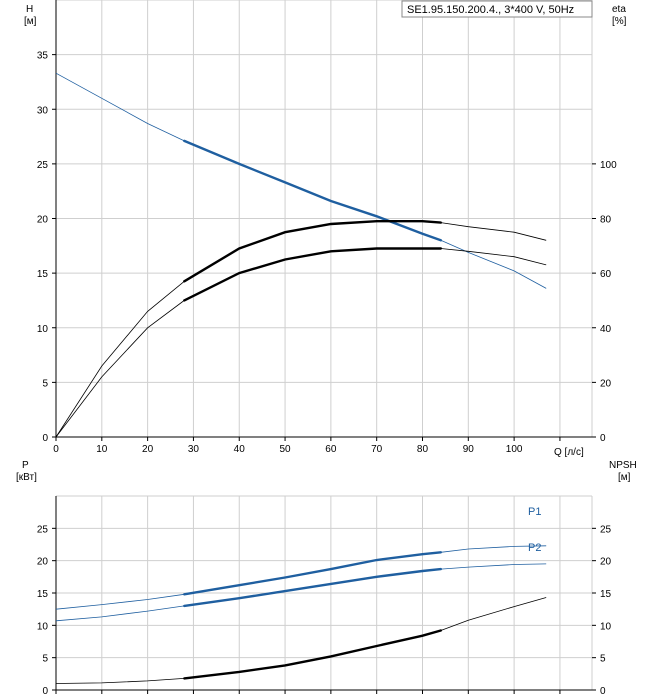 The image size is (658, 700). Describe the element at coordinates (619, 21) in the screenshot. I see `top-y2unit: [%]` at that location.